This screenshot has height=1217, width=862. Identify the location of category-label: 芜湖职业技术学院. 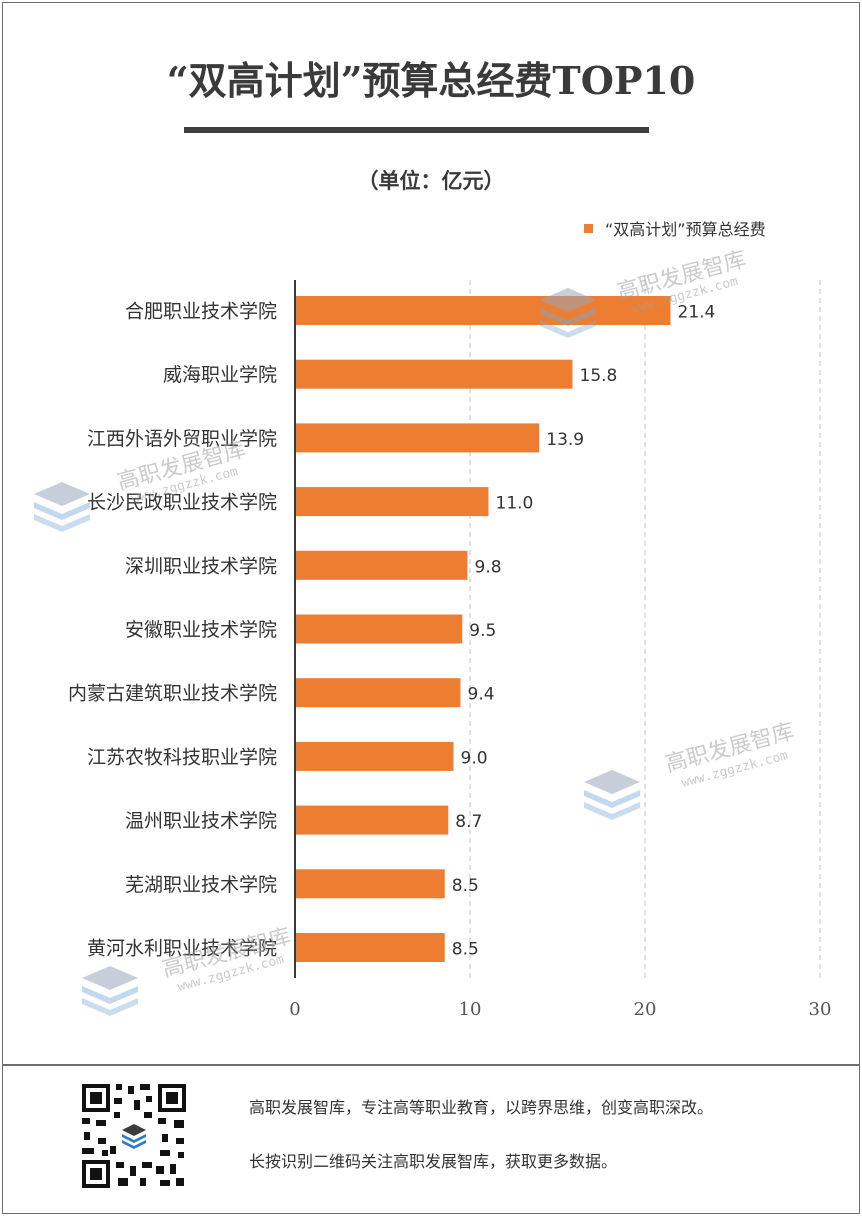
(201, 885).